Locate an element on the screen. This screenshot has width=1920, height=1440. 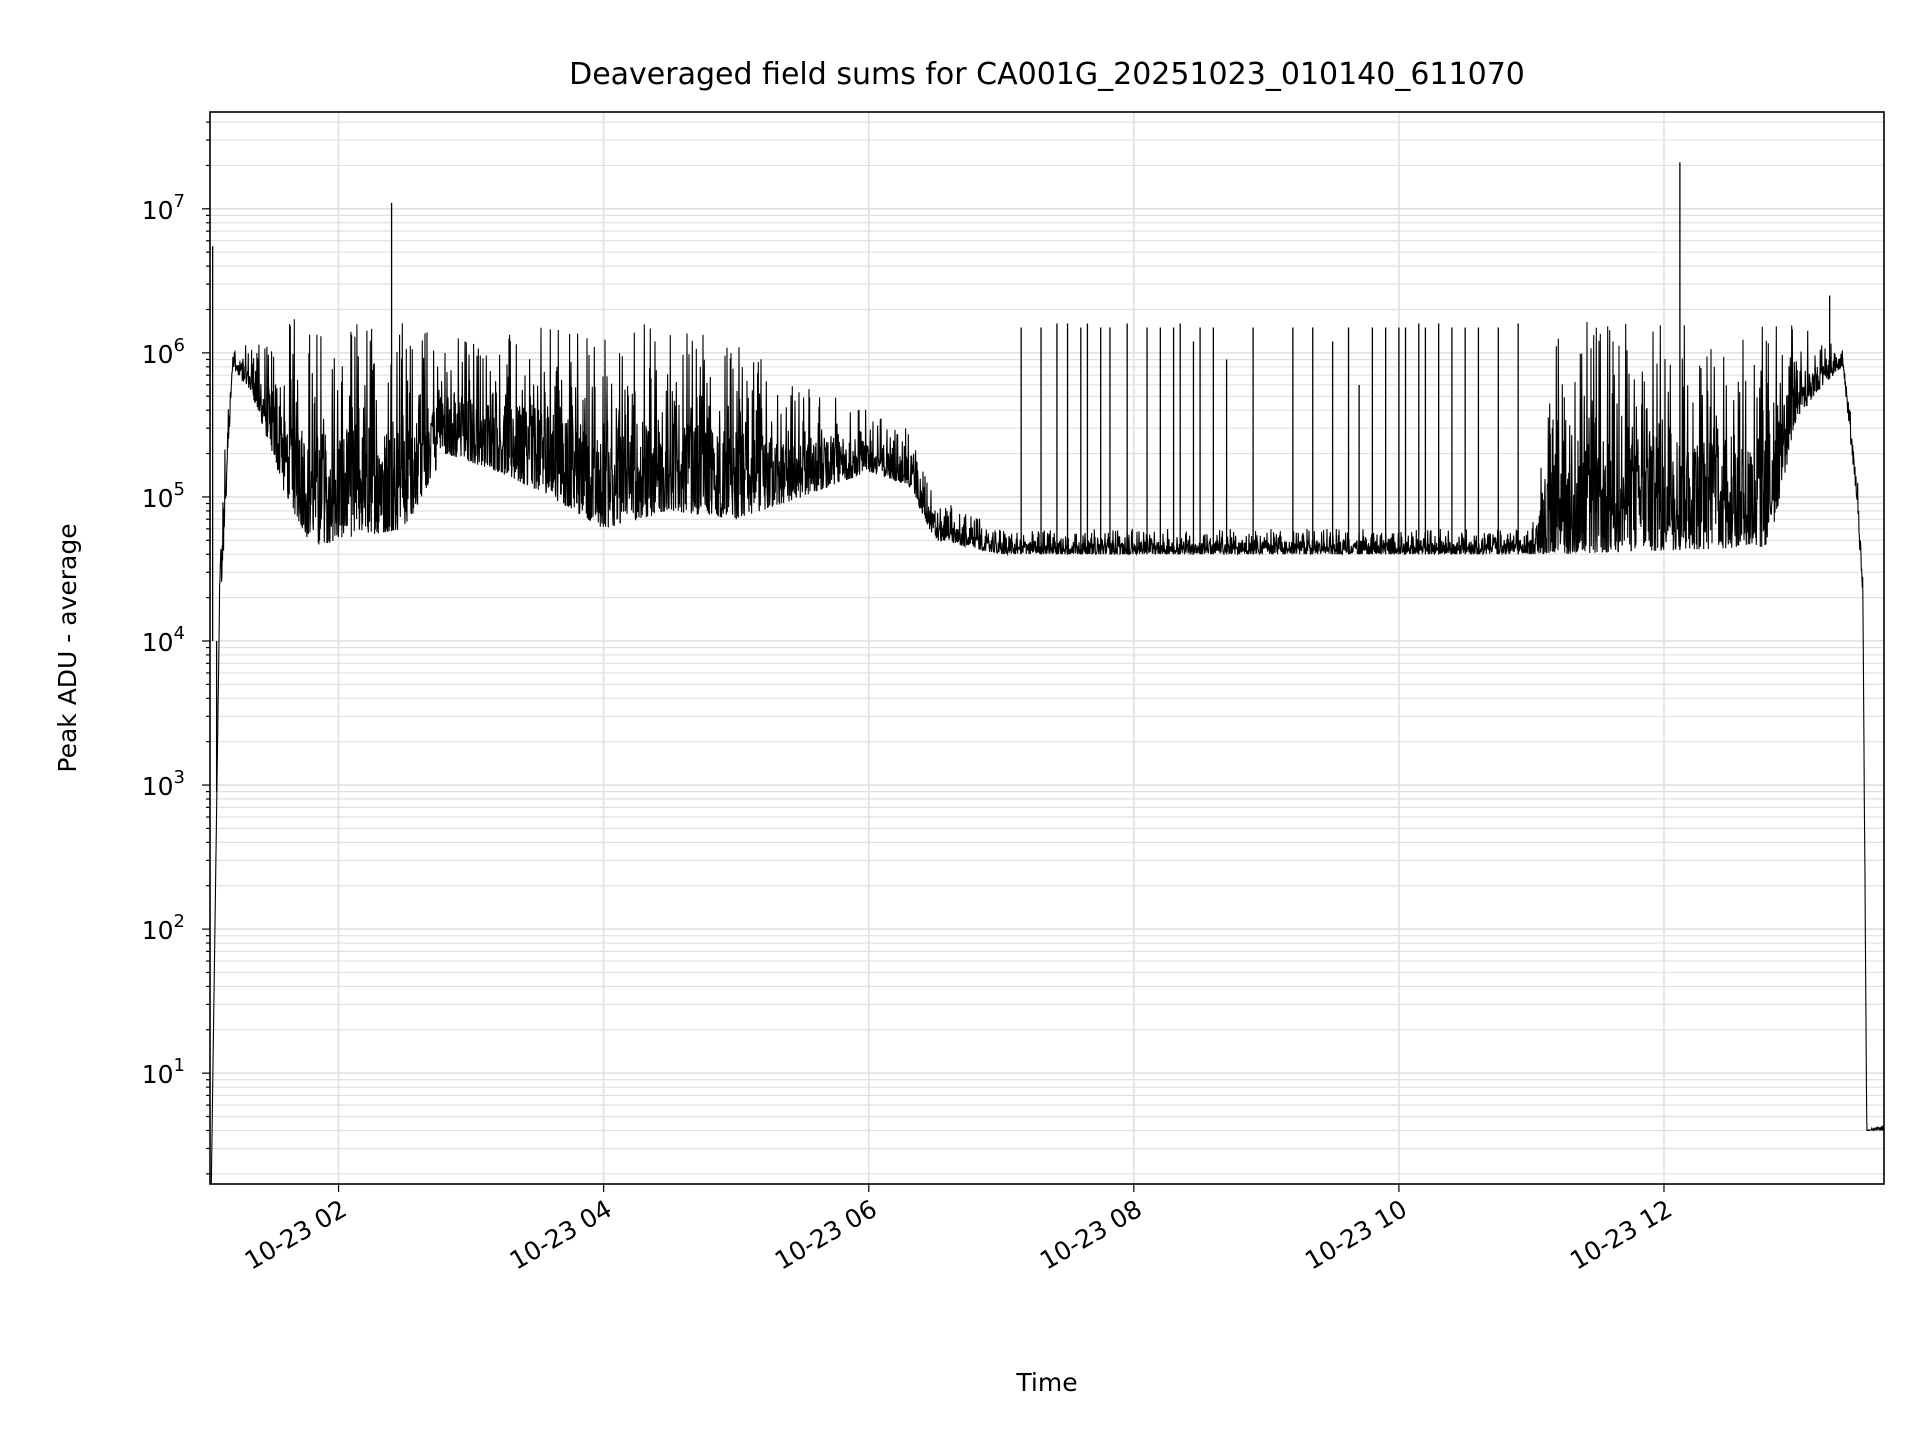
y-tick-label: 10⁵ is located at coordinates (163, 496).